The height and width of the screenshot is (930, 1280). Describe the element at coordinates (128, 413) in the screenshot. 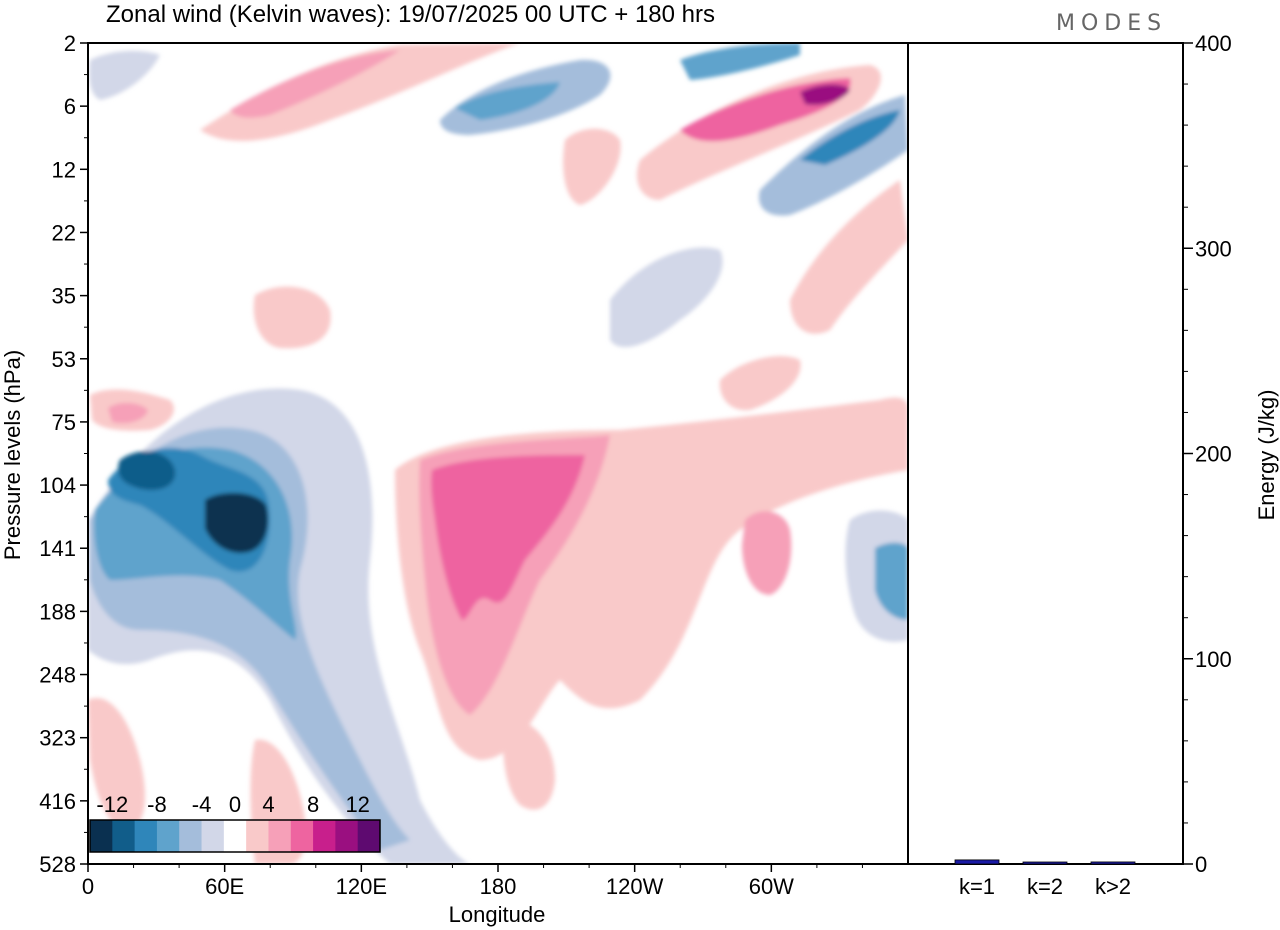

I see `pos-blob-left-core` at that location.